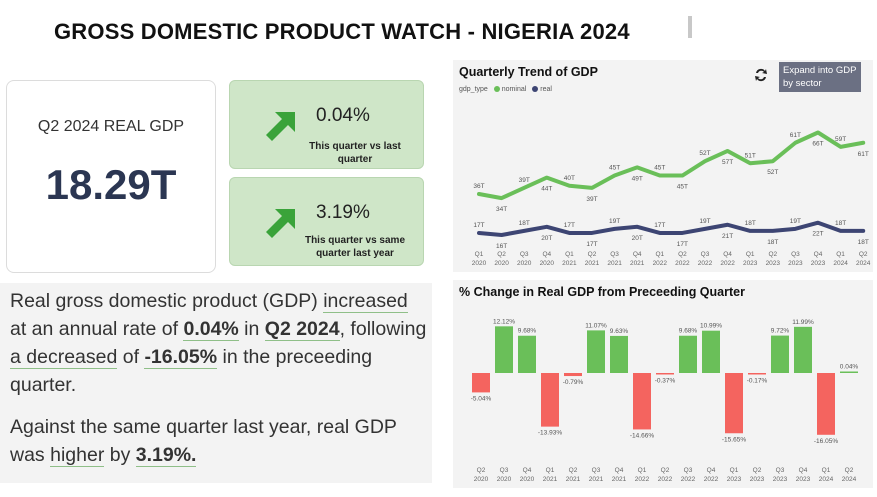 This screenshot has width=877, height=497. What do you see at coordinates (820, 77) in the screenshot?
I see `expand-by-sector-button: Expand into GDP by sector` at bounding box center [820, 77].